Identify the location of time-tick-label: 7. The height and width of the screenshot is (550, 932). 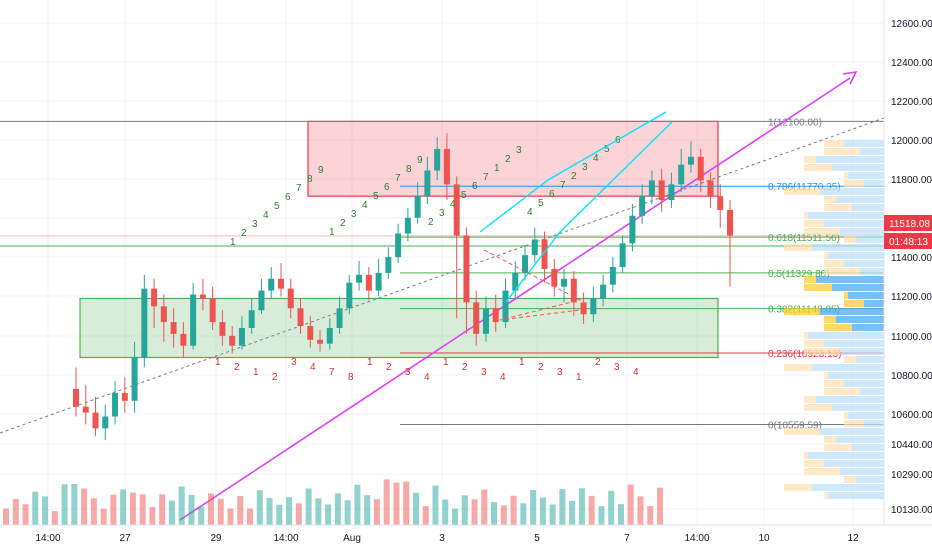
(627, 538).